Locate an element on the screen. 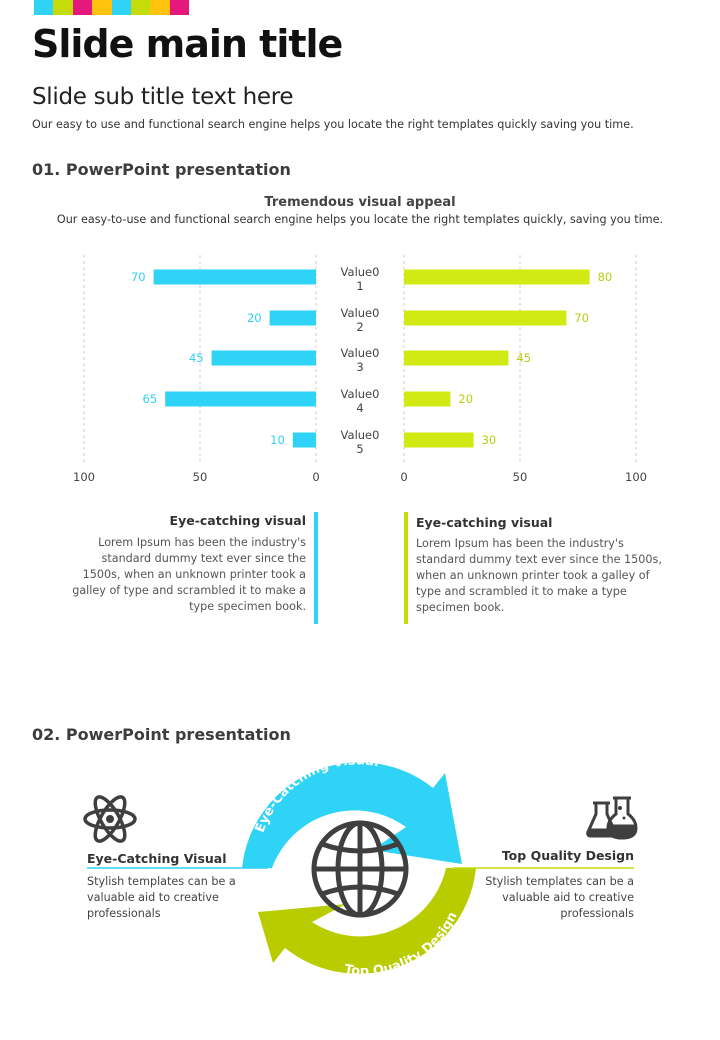 The image size is (720, 1040). bottom-cycle-arrow is located at coordinates (367, 921).